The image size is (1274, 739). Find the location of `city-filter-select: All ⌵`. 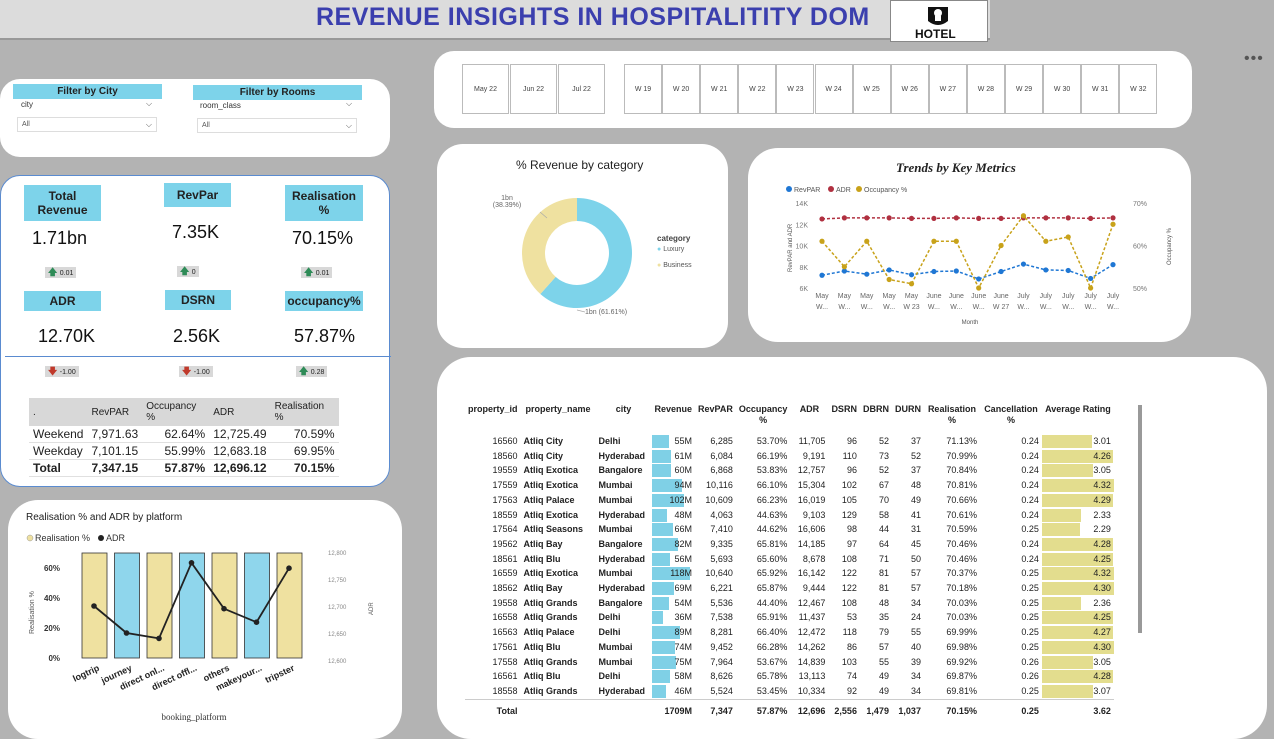

city-filter-select: All ⌵ is located at coordinates (87, 124).